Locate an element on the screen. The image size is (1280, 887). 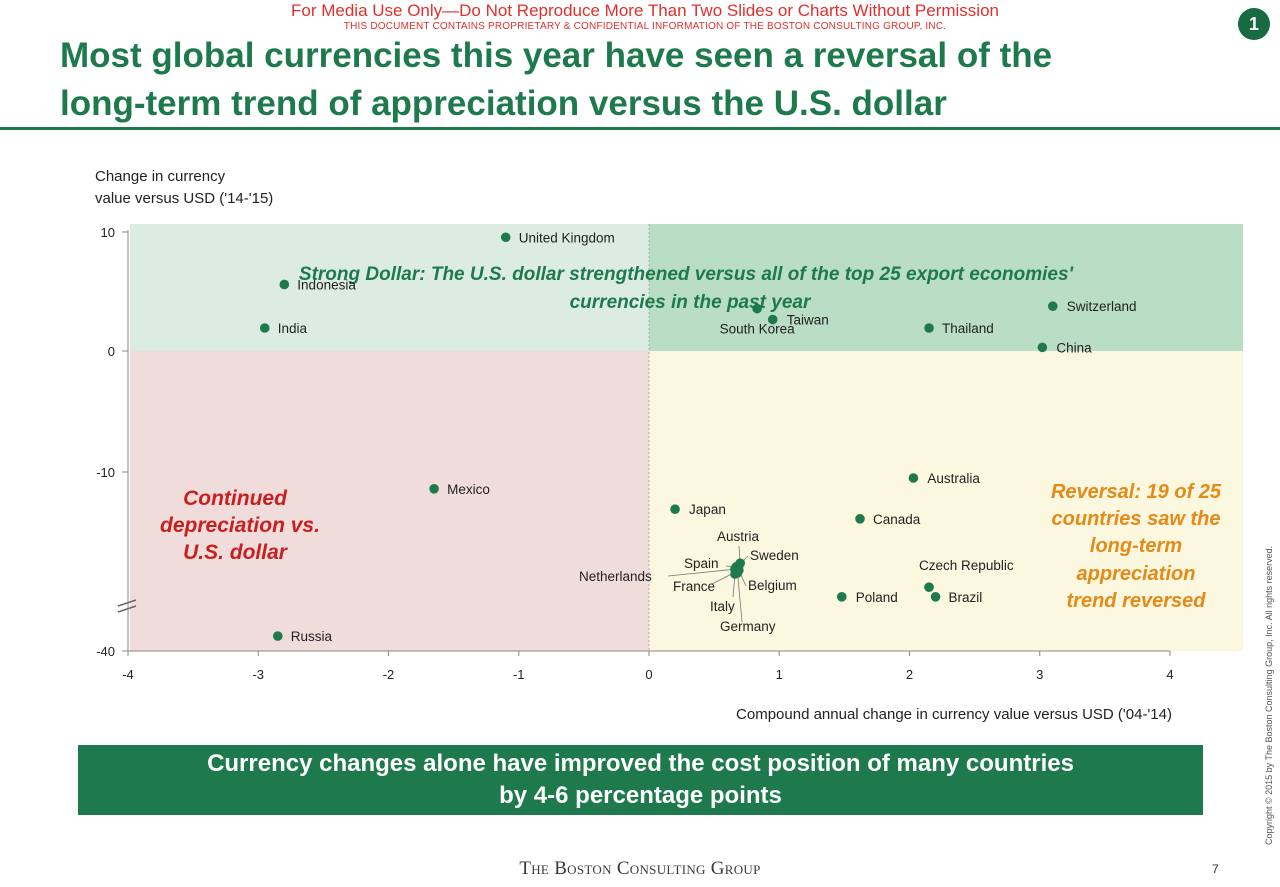
point-label-india: India is located at coordinates (293, 328).